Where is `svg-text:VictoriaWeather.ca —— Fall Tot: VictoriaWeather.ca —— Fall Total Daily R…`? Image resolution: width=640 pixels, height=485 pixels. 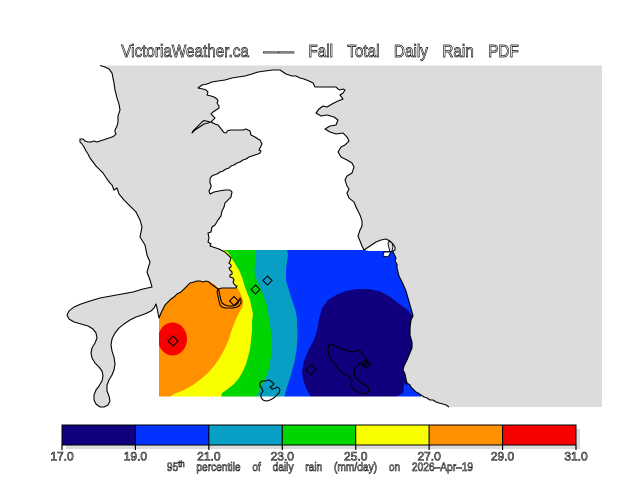
svg-text:VictoriaWeather.ca —— Fall Tot: VictoriaWeather.ca —— Fall Total Daily R… is located at coordinates (320, 51).